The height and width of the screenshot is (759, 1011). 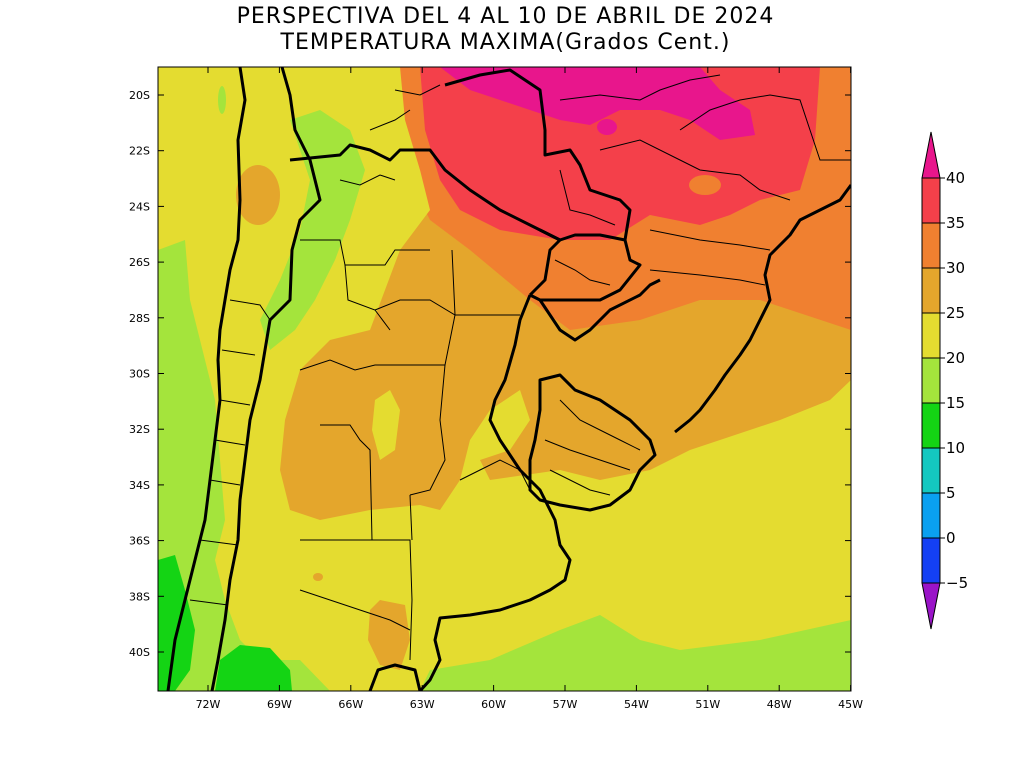 I want to click on uruguay-outline, so click(x=592, y=442).